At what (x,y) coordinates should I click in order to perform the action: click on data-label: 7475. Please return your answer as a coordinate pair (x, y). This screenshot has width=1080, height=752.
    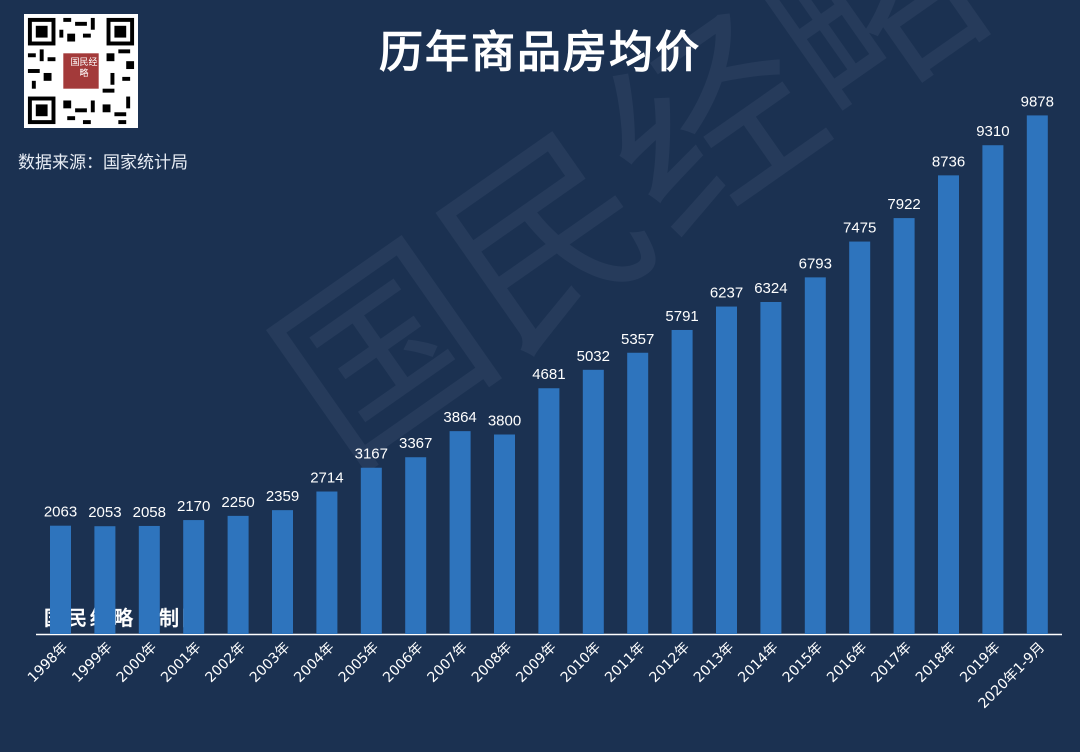
    Looking at the image, I should click on (859, 228).